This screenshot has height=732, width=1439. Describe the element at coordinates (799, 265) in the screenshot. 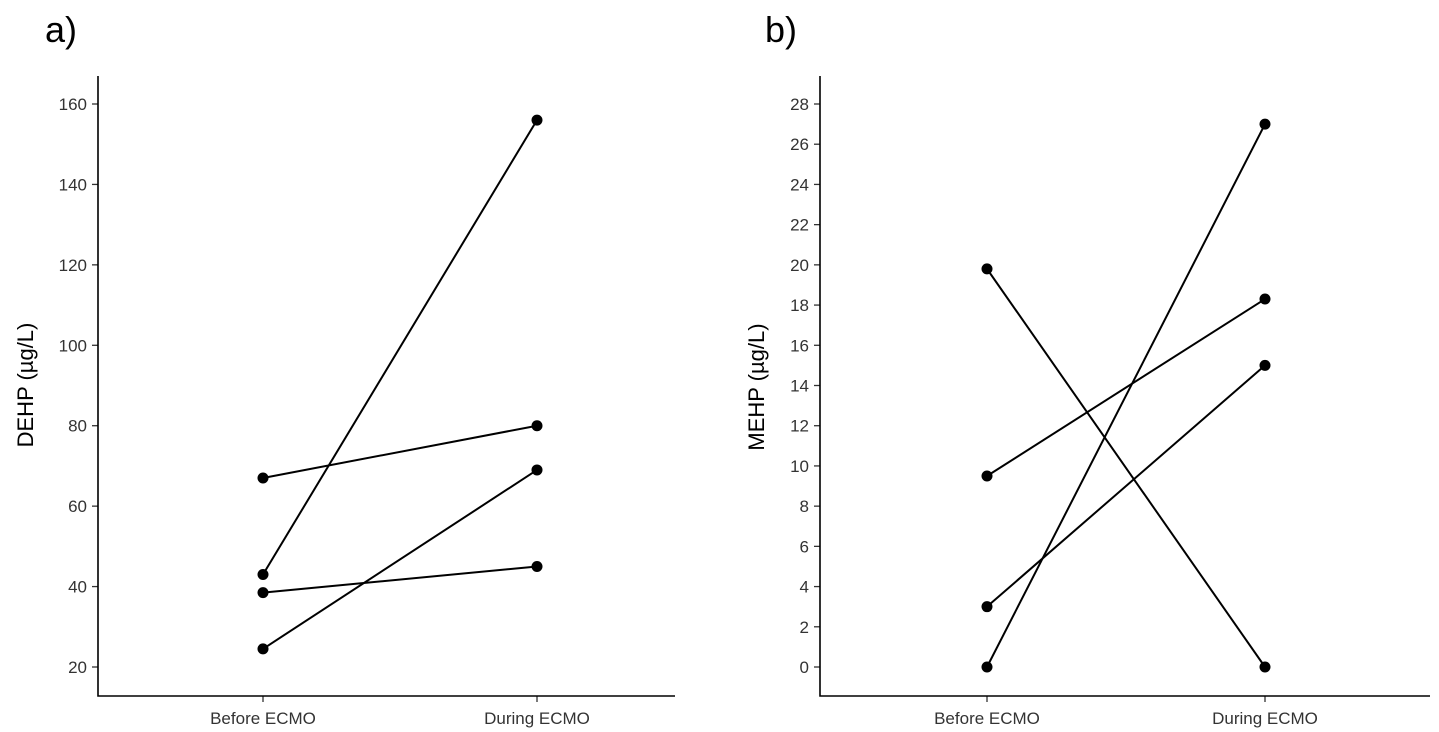

I see `panel-b-y-tick-label-10: 20` at that location.